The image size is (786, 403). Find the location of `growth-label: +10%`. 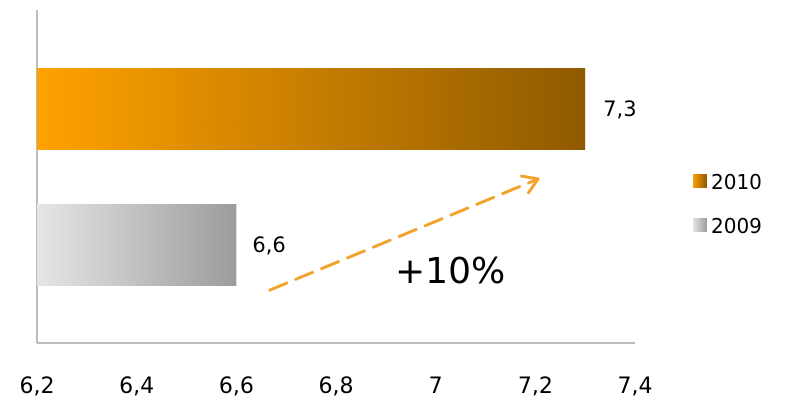

growth-label: +10% is located at coordinates (450, 271).